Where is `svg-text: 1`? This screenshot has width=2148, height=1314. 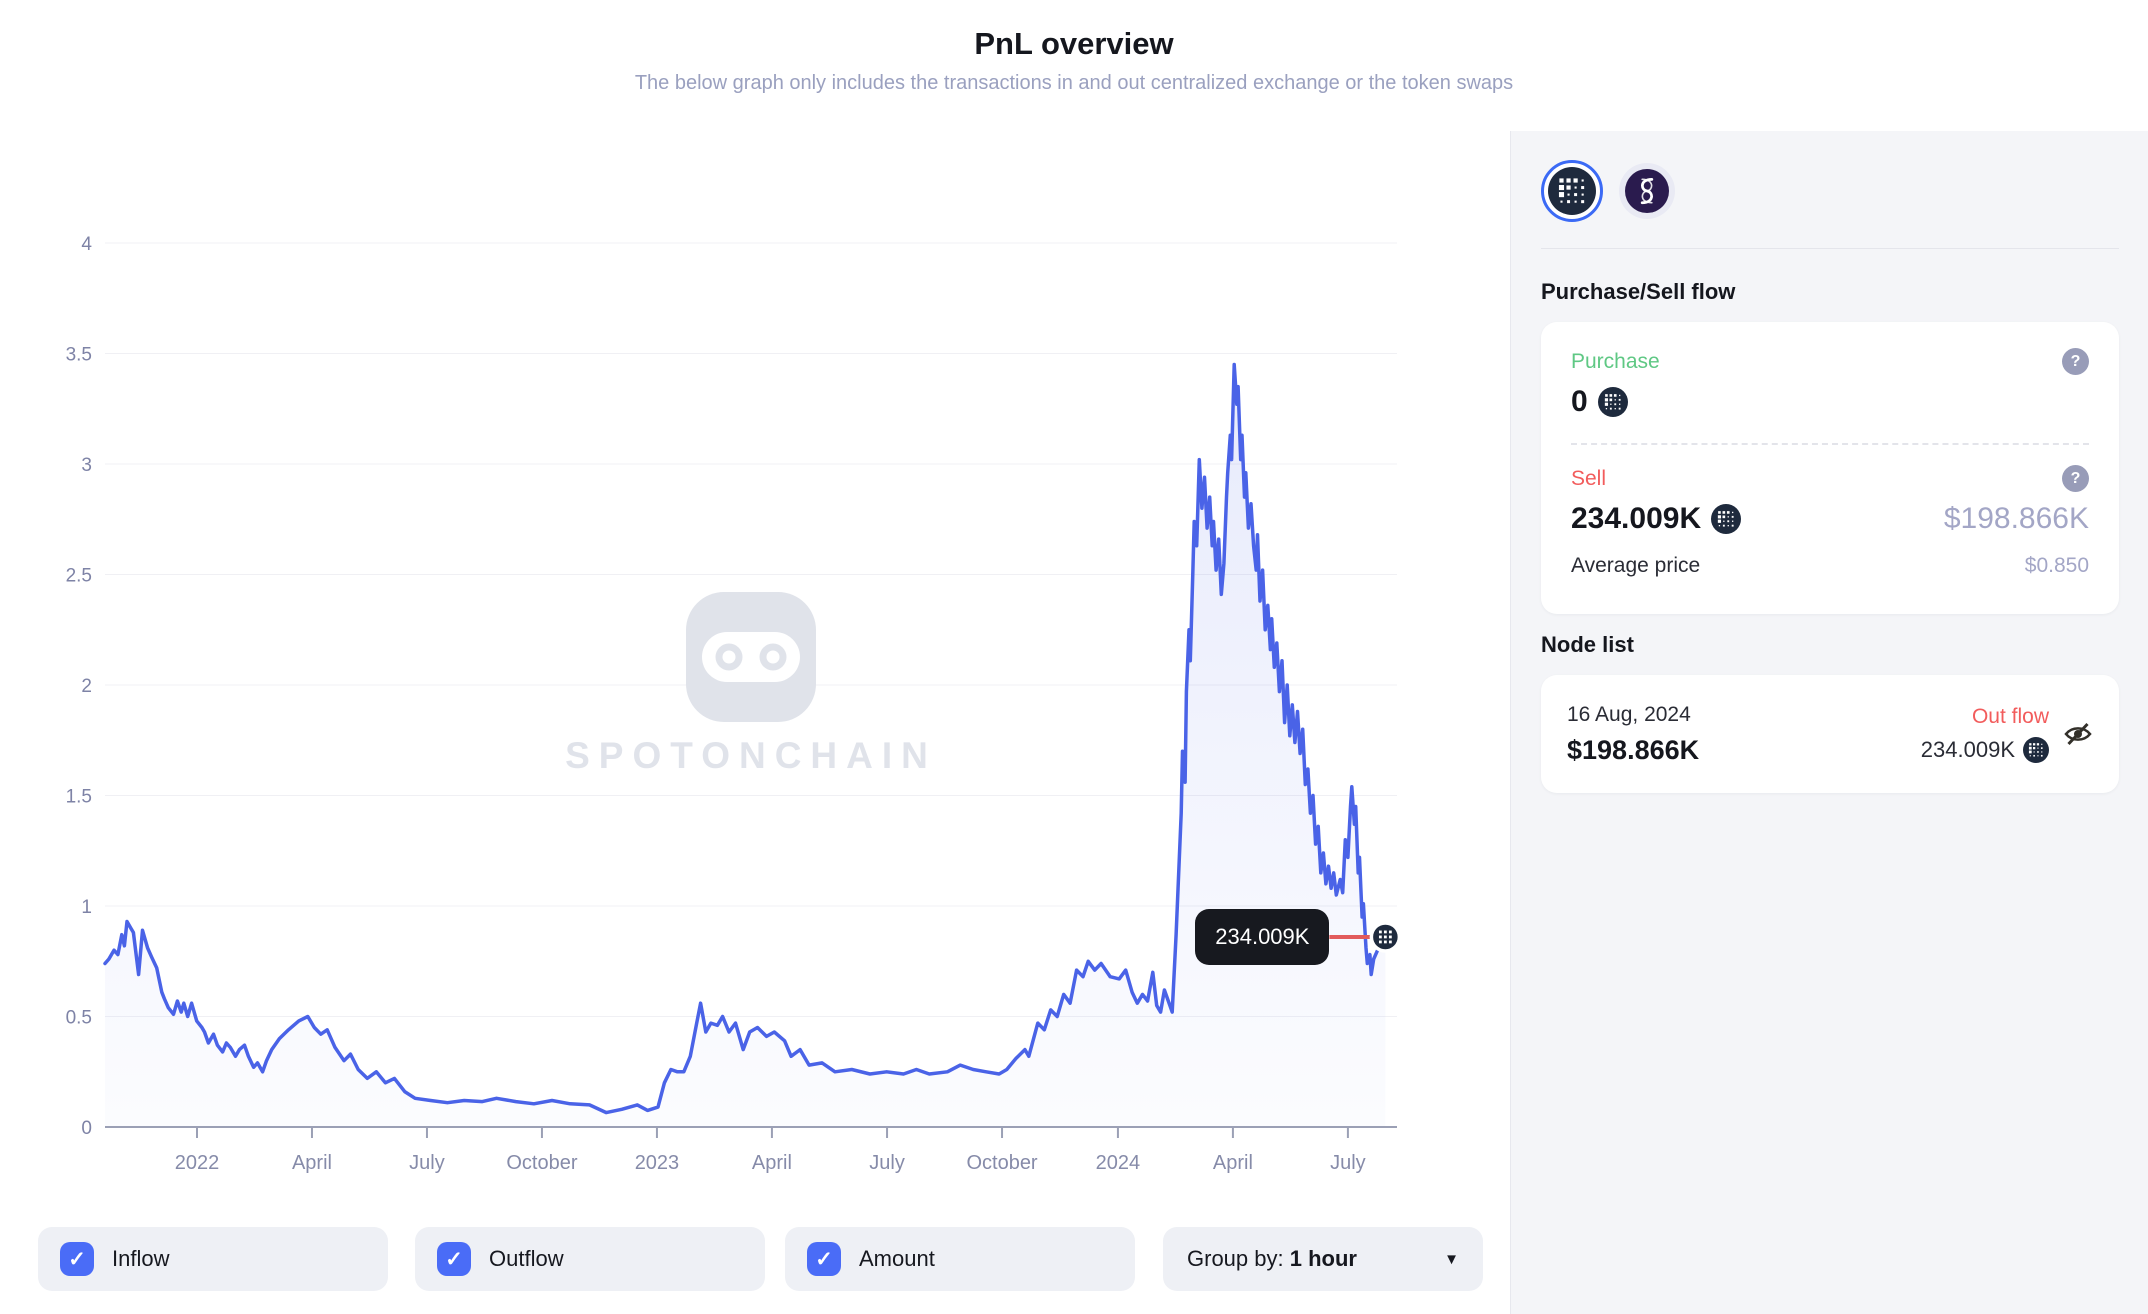
svg-text: 1 is located at coordinates (86, 907).